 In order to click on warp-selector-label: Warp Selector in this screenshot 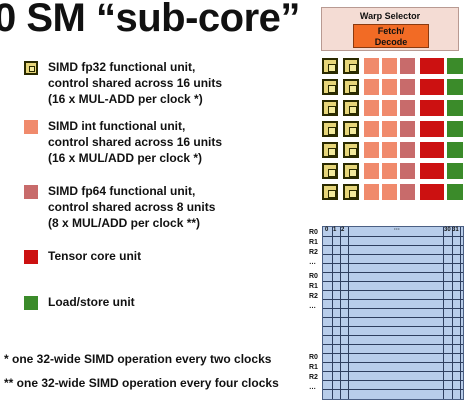, I will do `click(390, 16)`.